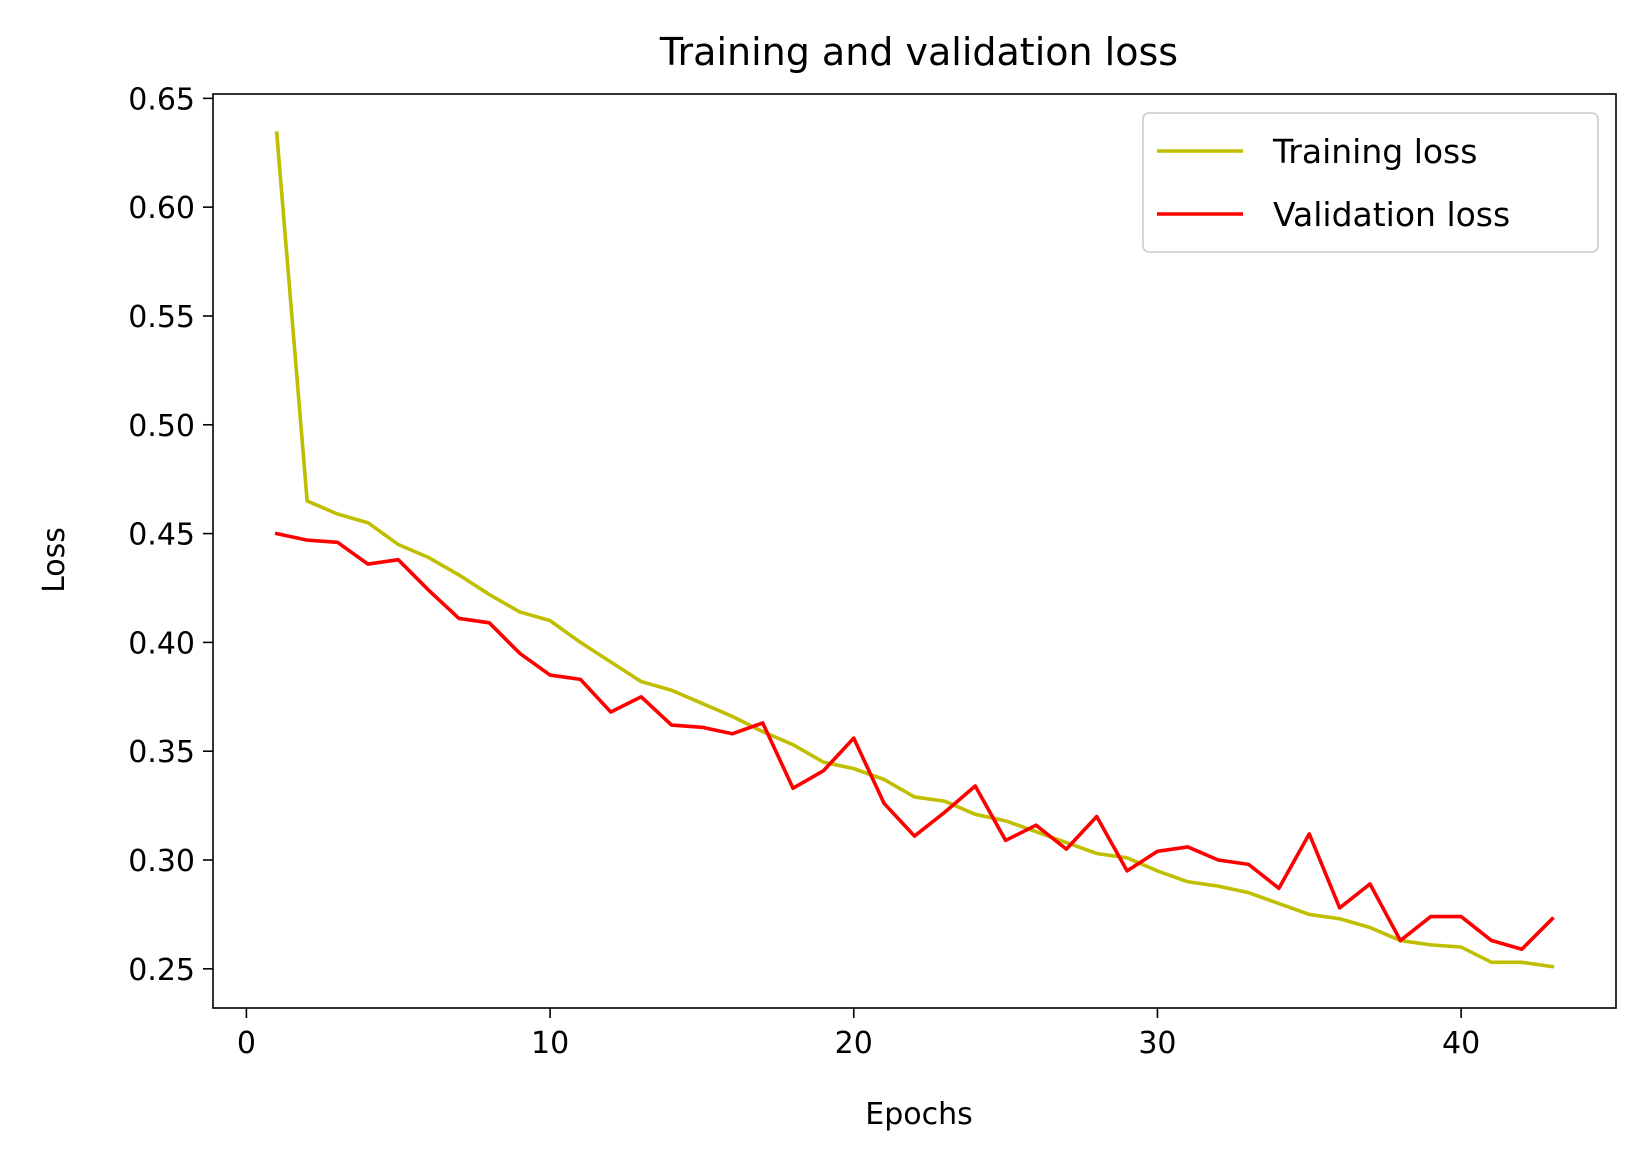  I want to click on y-tick-label: 0.45, so click(161, 535).